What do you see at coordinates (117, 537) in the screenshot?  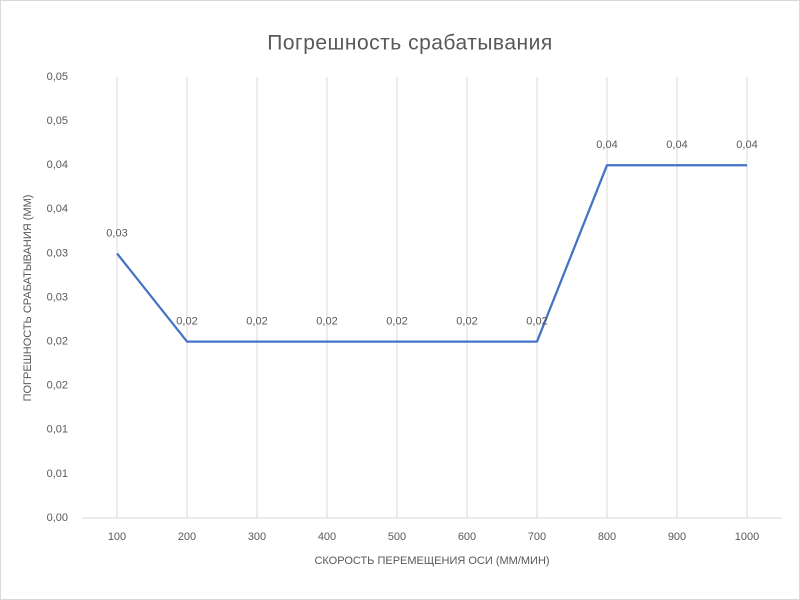 I see `x-tick-label: 100` at bounding box center [117, 537].